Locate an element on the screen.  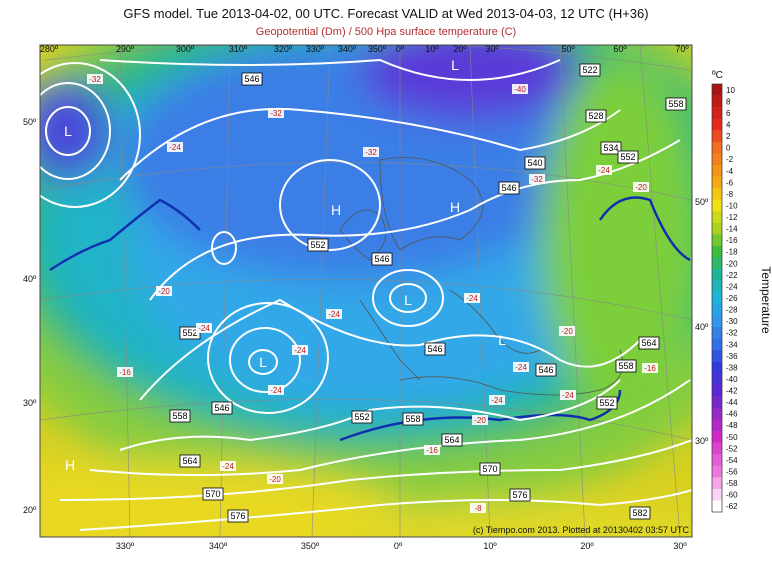
colorbar-tick-label: 2 is located at coordinates (728, 136).